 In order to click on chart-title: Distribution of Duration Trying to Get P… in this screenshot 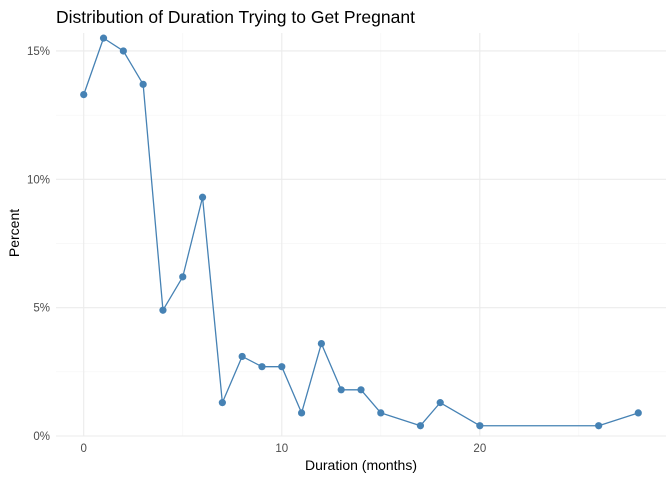, I will do `click(235, 17)`.